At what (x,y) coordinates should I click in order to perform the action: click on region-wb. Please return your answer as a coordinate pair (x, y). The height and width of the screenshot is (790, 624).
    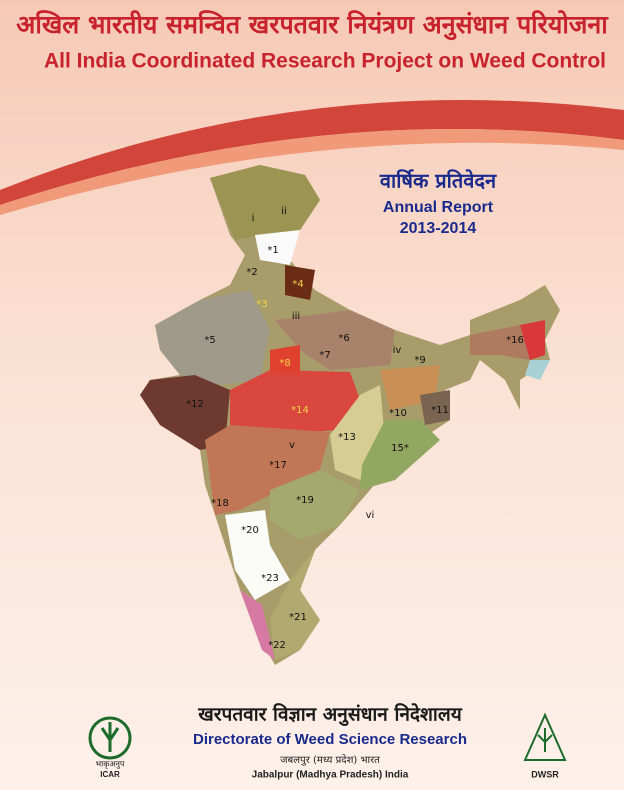
    Looking at the image, I should click on (435, 407).